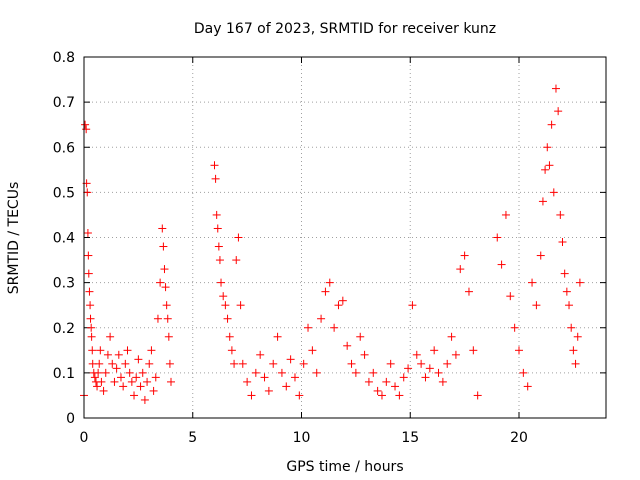 The height and width of the screenshot is (480, 640). Describe the element at coordinates (192, 438) in the screenshot. I see `x-tick-label: 5` at that location.